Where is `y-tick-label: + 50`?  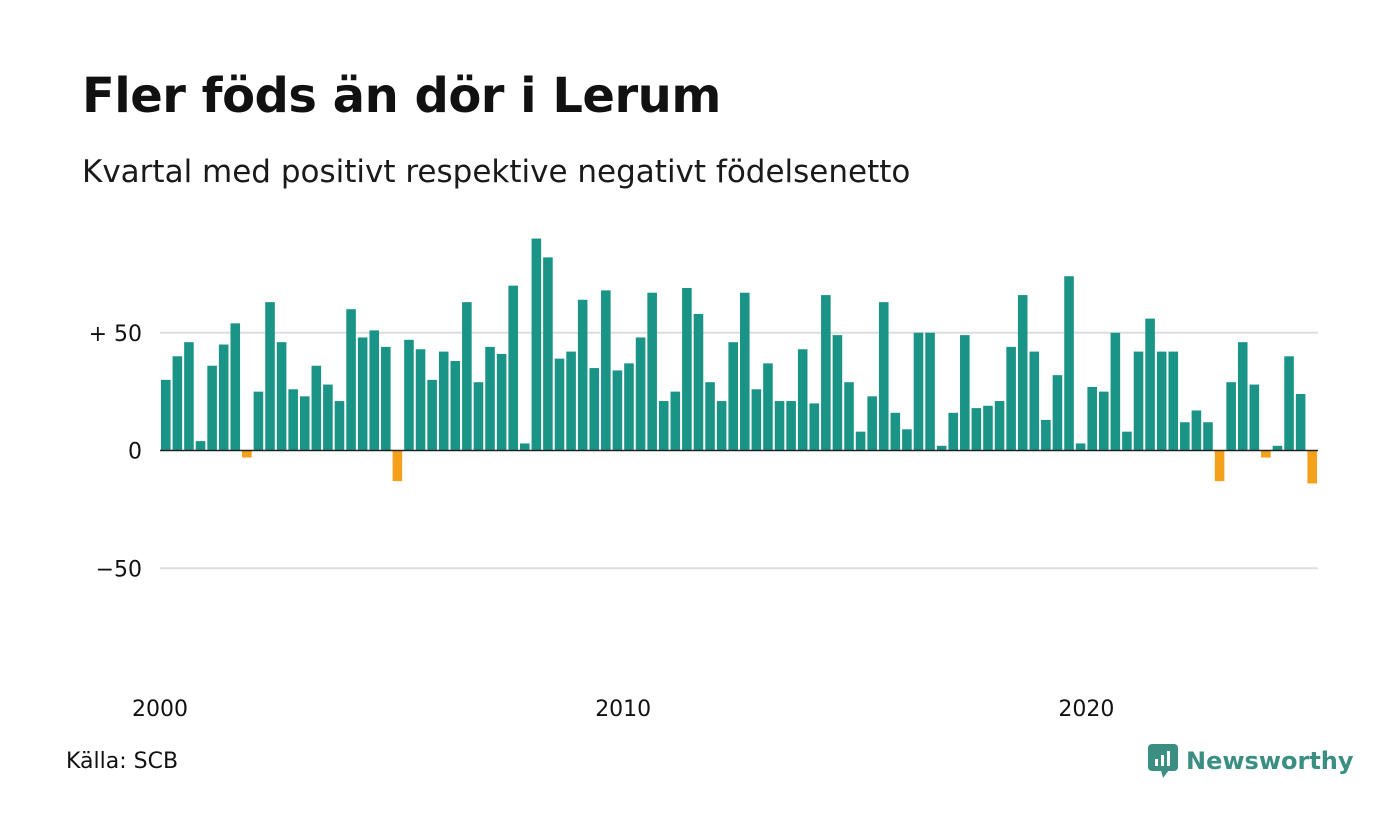
y-tick-label: + 50 is located at coordinates (115, 334).